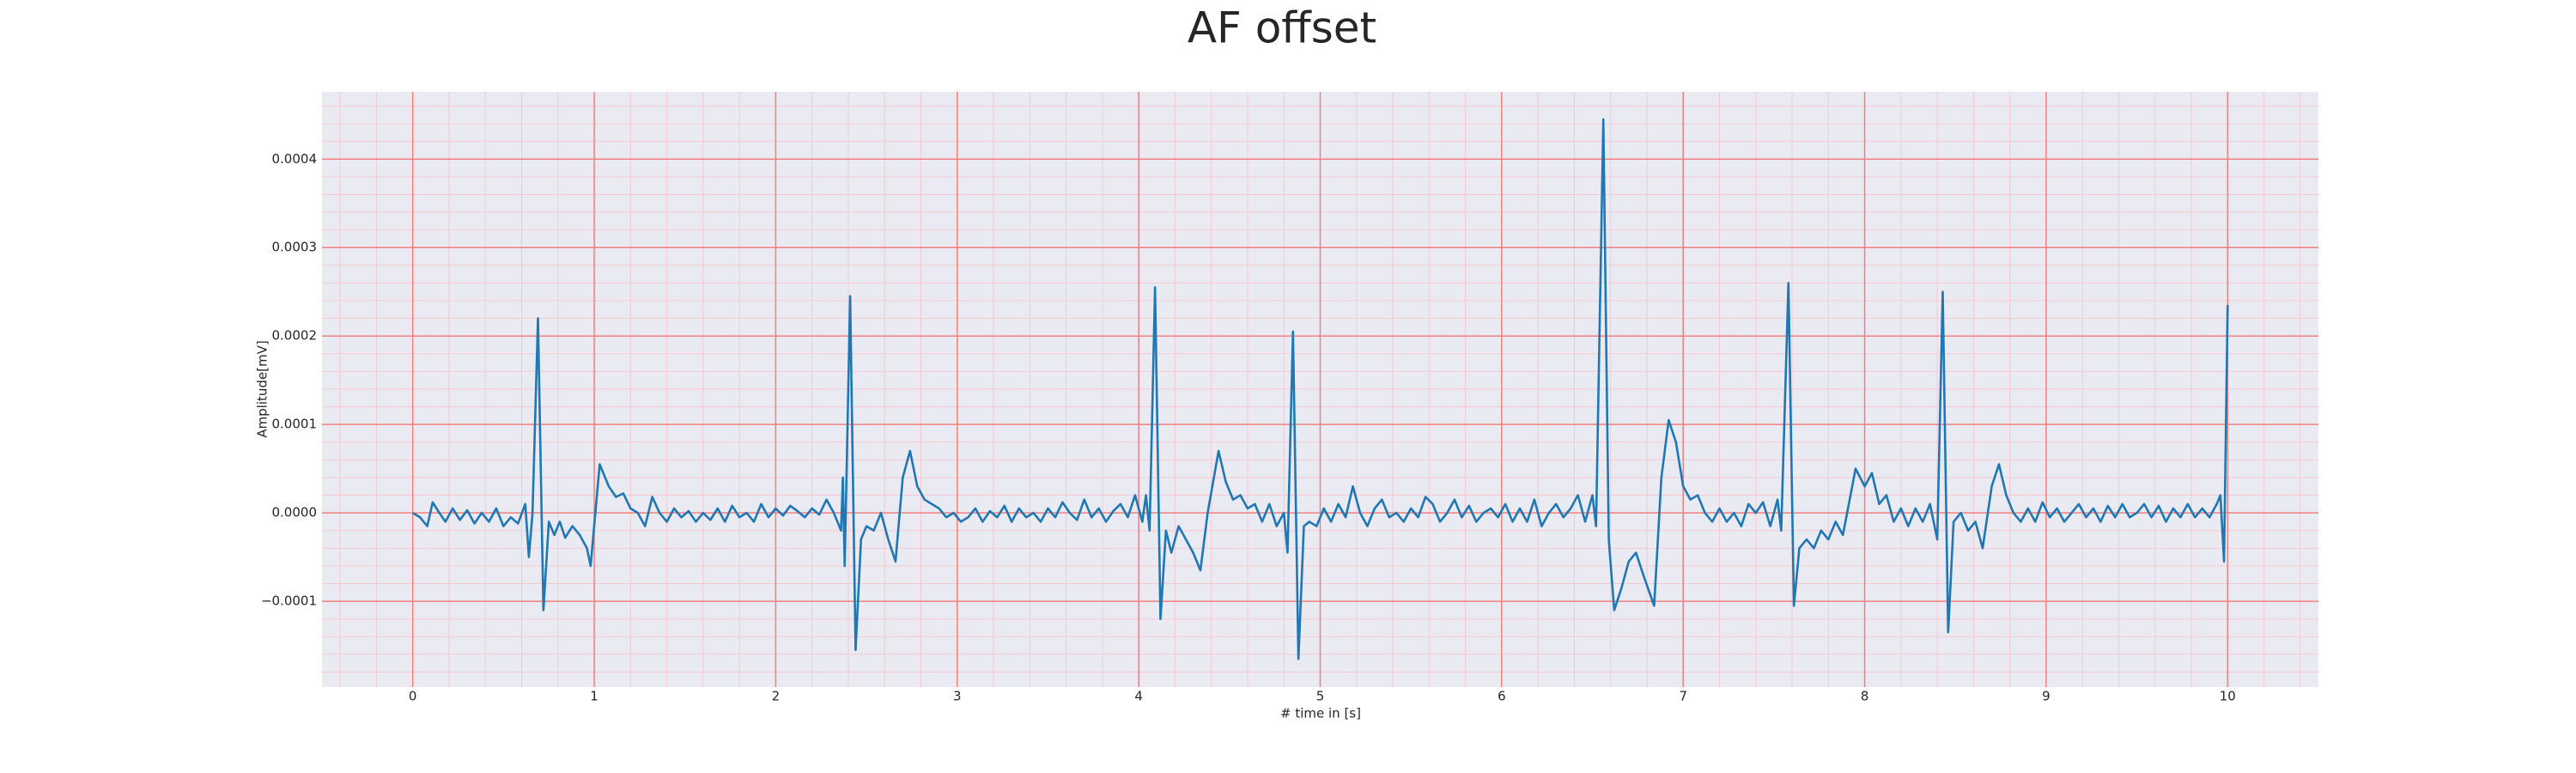 This screenshot has width=2576, height=773. What do you see at coordinates (777, 696) in the screenshot?
I see `x-tick-label: 2` at bounding box center [777, 696].